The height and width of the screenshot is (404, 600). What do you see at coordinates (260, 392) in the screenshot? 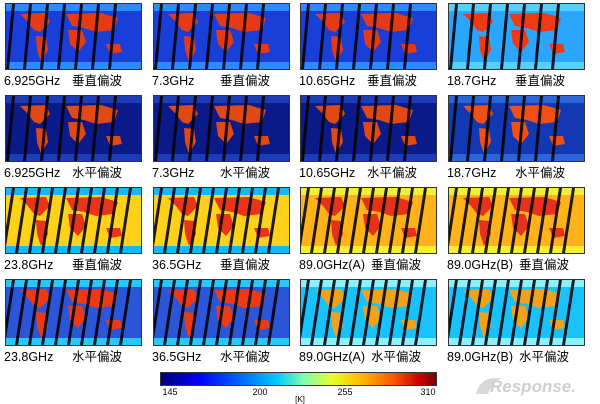
I see `colorbar-tick: 200` at bounding box center [260, 392].